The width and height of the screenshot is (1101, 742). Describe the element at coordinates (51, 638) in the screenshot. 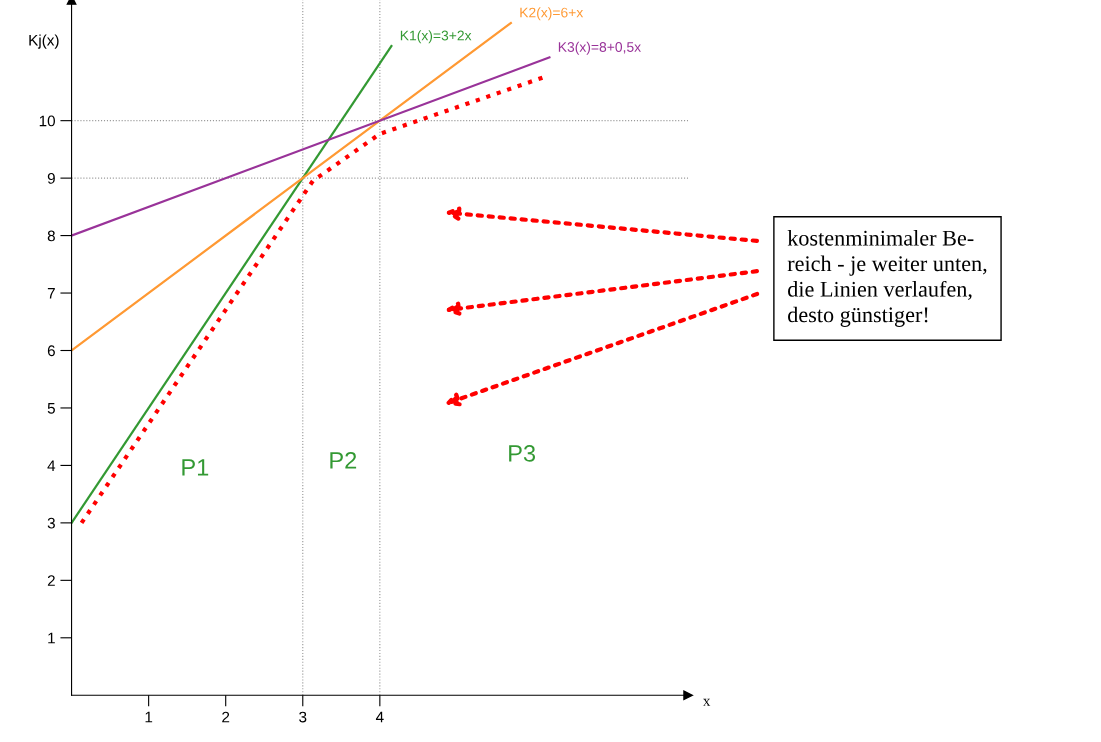

I see `y-tick-label: 1` at that location.